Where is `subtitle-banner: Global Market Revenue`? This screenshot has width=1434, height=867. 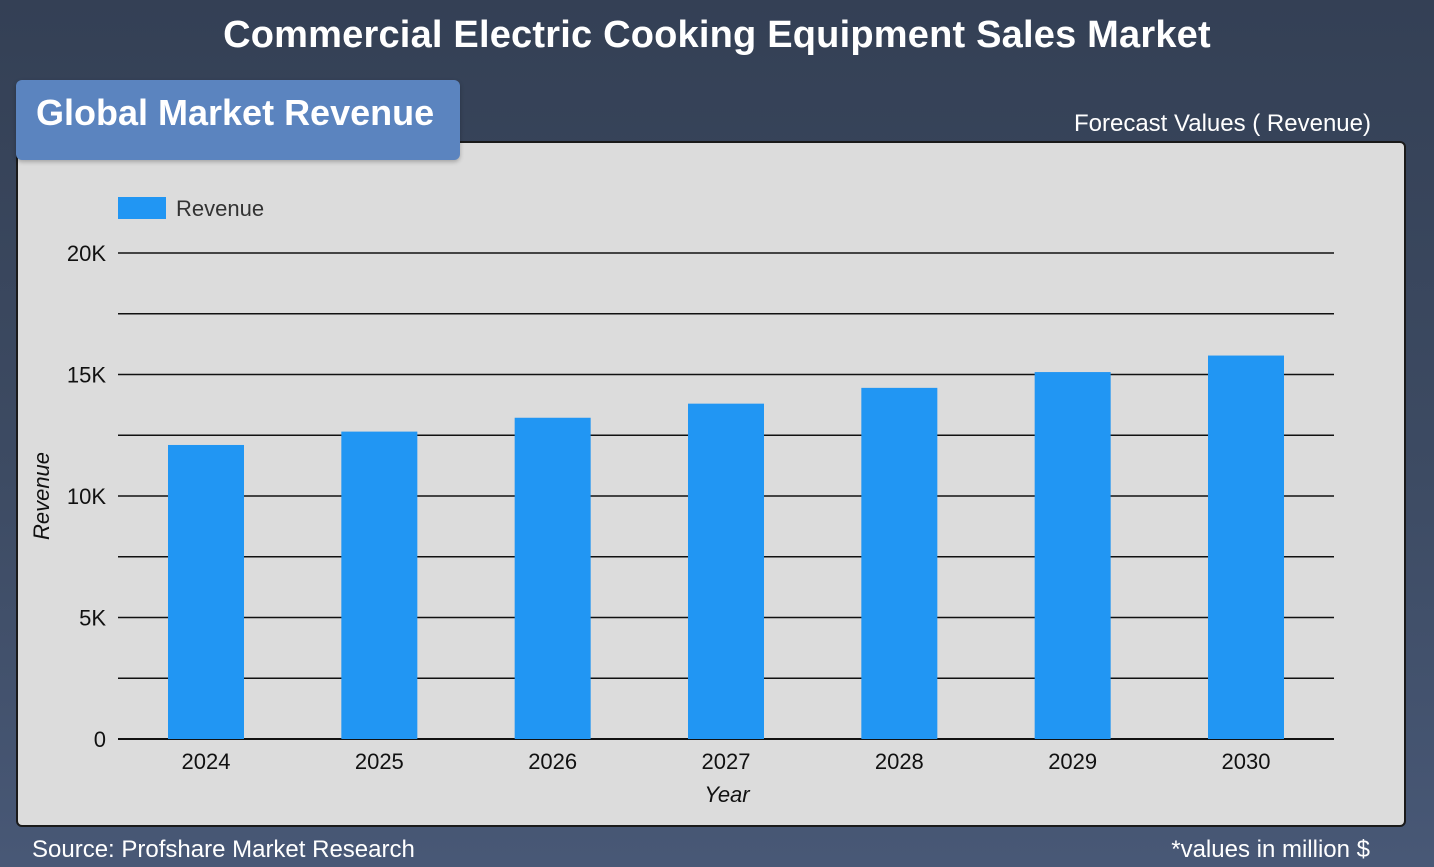 subtitle-banner: Global Market Revenue is located at coordinates (238, 120).